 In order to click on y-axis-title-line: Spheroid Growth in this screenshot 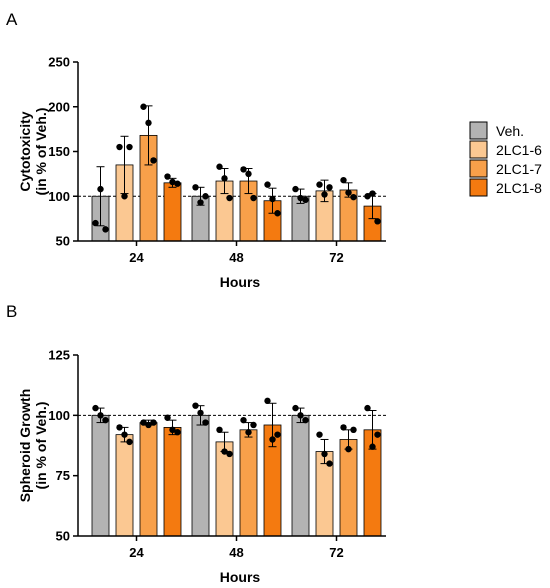, I will do `click(25, 446)`.